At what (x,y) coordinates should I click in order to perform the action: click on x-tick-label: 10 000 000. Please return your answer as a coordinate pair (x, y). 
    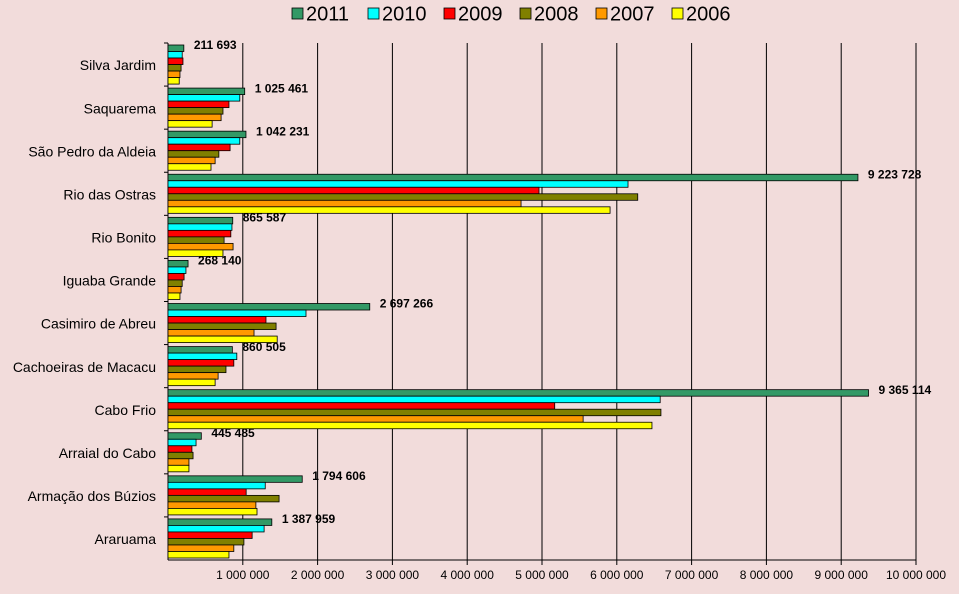
    Looking at the image, I should click on (916, 575).